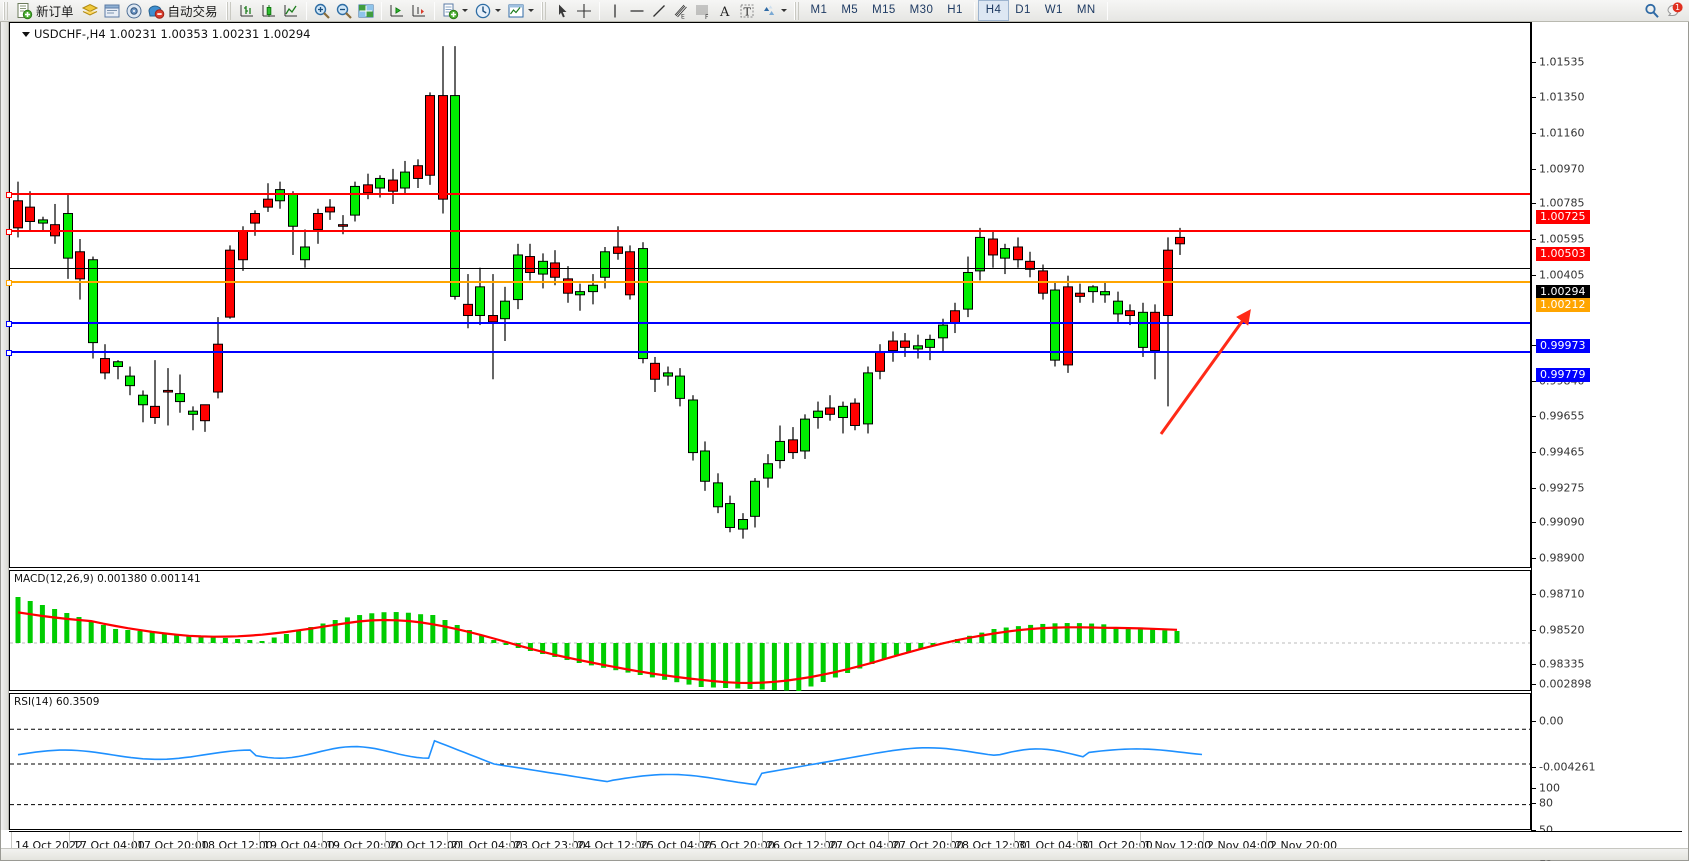 Image resolution: width=1689 pixels, height=861 pixels. What do you see at coordinates (768, 283) in the screenshot?
I see `level-line-pivot` at bounding box center [768, 283].